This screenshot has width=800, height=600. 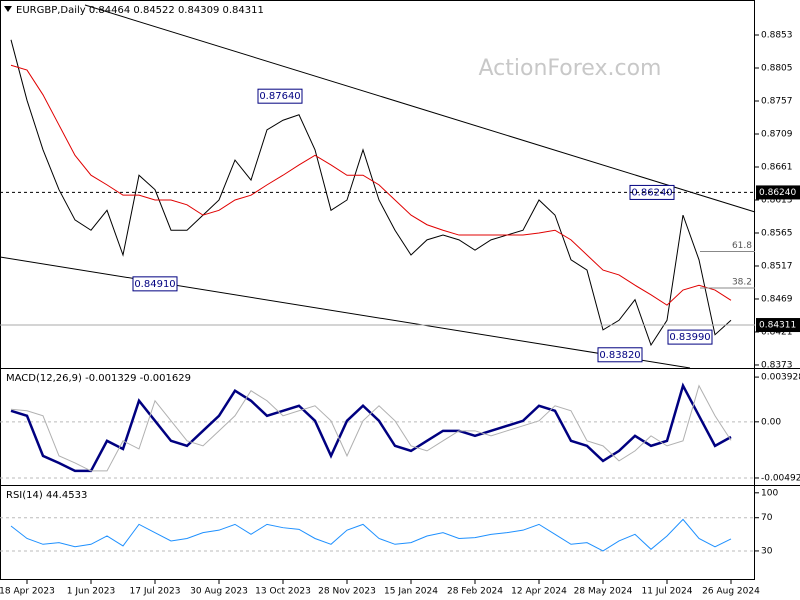 What do you see at coordinates (777, 233) in the screenshot?
I see `y-tick-label: 0.8565` at bounding box center [777, 233].